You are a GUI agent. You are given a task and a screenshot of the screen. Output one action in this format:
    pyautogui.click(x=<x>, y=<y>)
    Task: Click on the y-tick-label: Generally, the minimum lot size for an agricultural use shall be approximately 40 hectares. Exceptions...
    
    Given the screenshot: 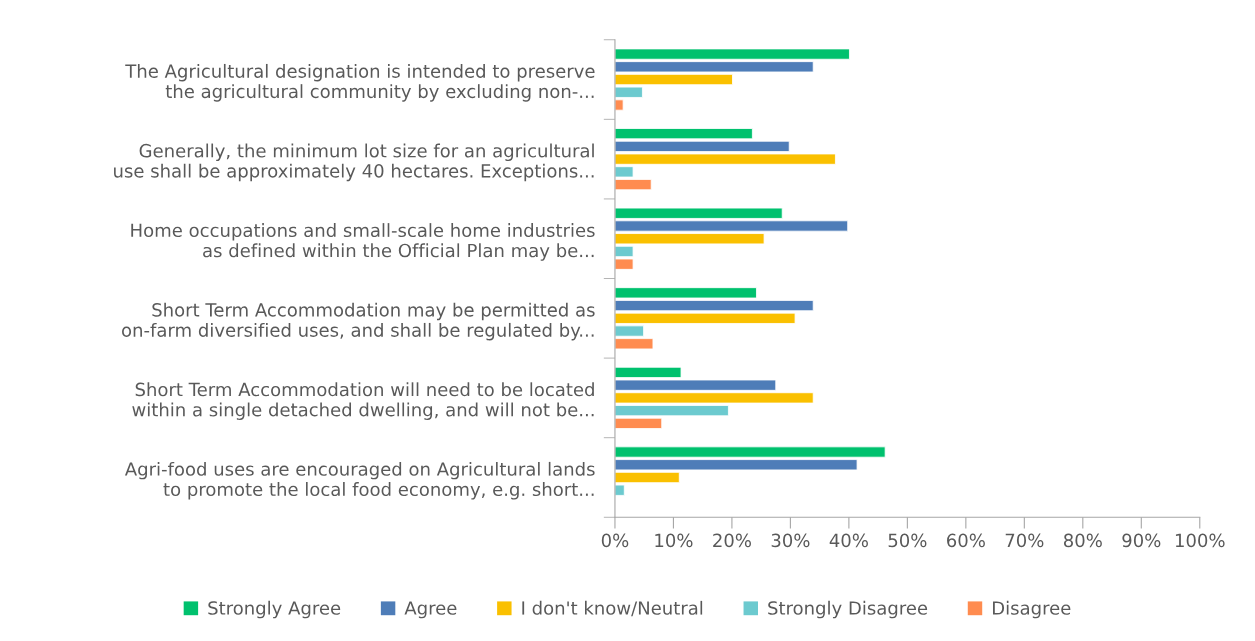 What is the action you would take?
    pyautogui.click(x=354, y=162)
    